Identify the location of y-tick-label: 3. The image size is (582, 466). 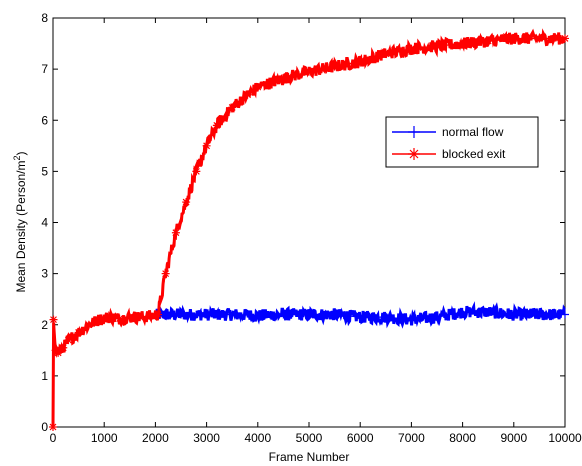
(44, 274).